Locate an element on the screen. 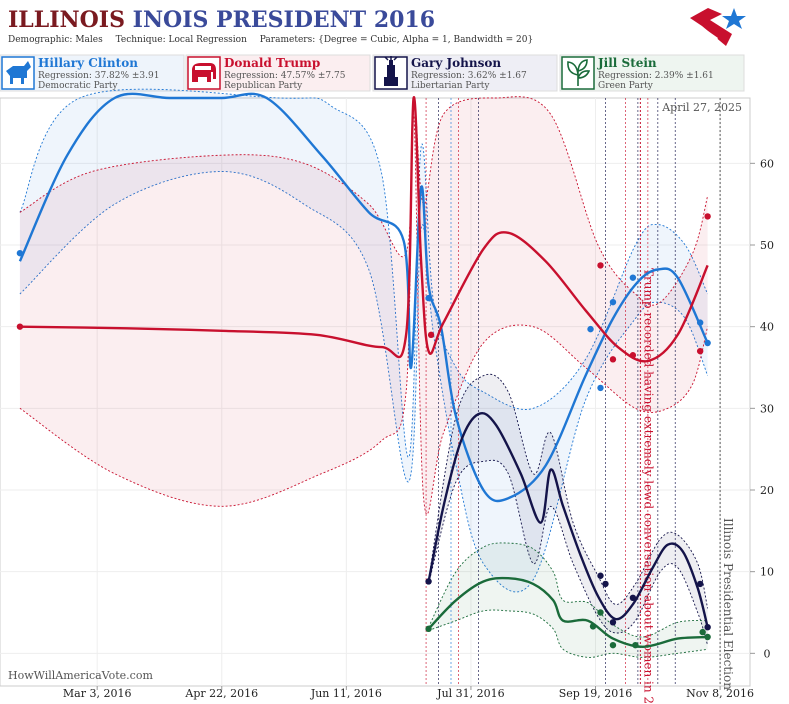  legend-candidate-name: Hillary Clinton is located at coordinates (88, 63).